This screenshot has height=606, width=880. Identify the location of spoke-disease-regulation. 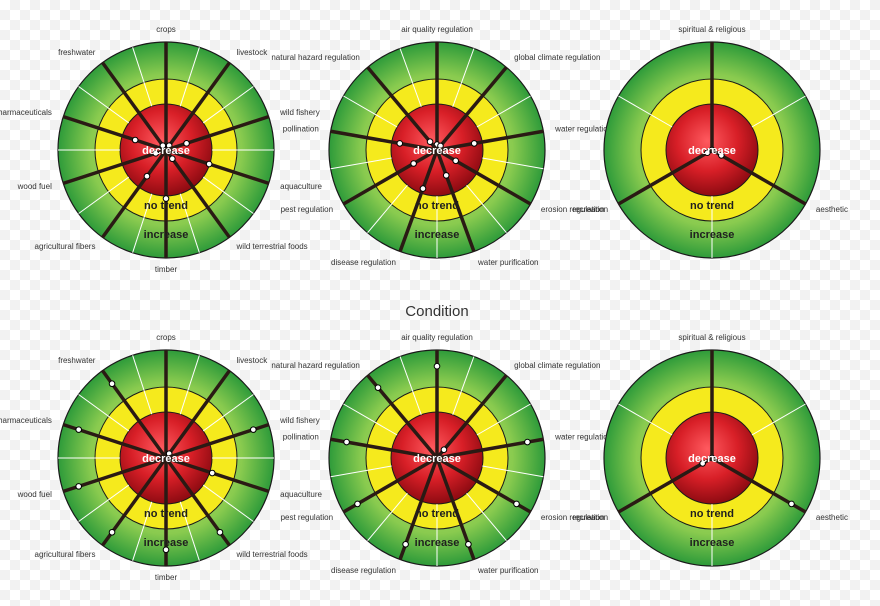
(418, 201).